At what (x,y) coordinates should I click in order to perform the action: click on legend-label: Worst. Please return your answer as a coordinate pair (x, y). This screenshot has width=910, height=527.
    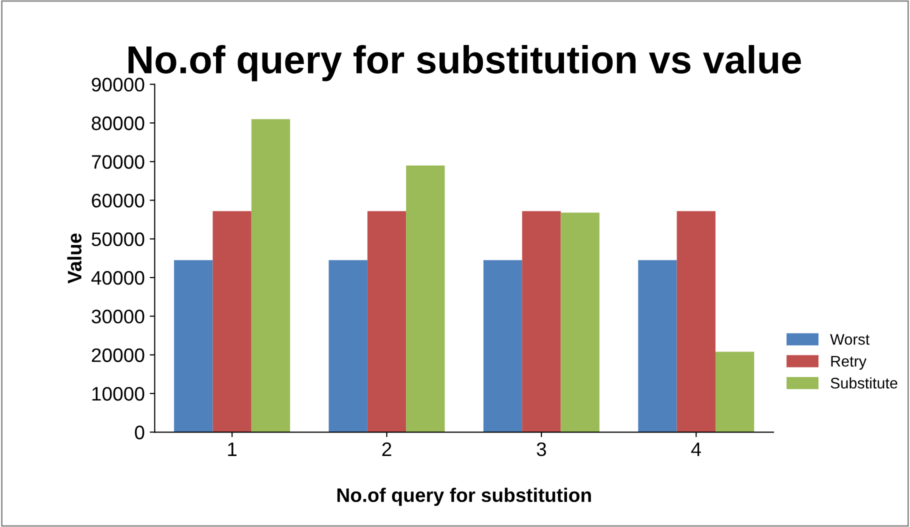
    Looking at the image, I should click on (850, 339).